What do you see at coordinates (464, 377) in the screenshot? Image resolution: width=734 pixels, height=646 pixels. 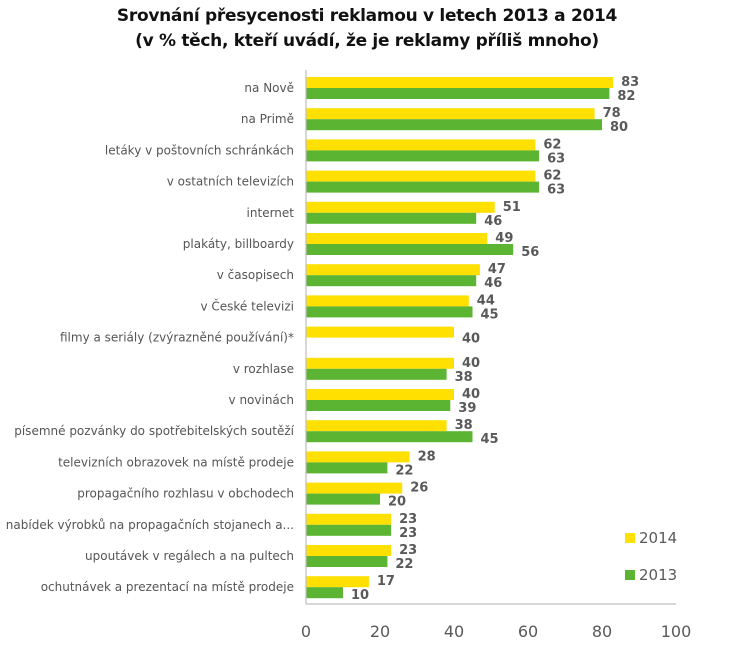 I see `data-label-2013: 38` at bounding box center [464, 377].